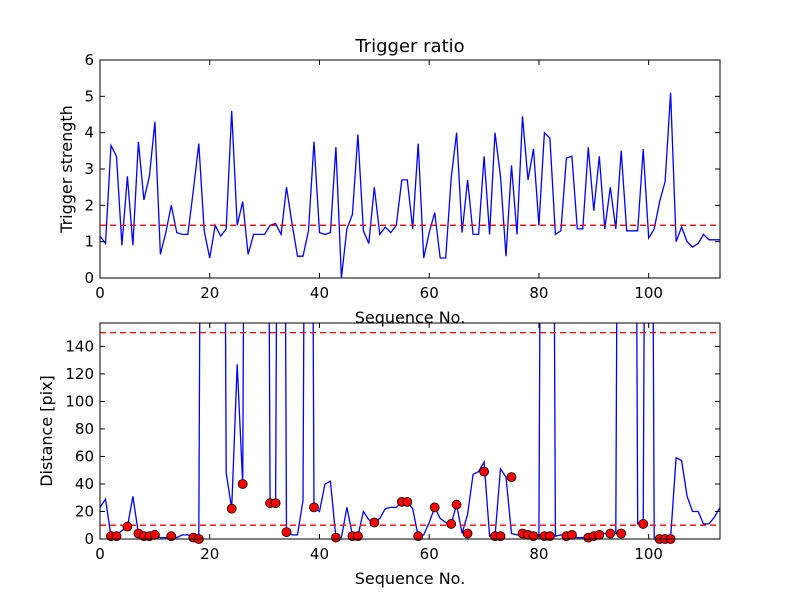  What do you see at coordinates (46, 431) in the screenshot?
I see `y-axis-label: Distance [pix]` at bounding box center [46, 431].